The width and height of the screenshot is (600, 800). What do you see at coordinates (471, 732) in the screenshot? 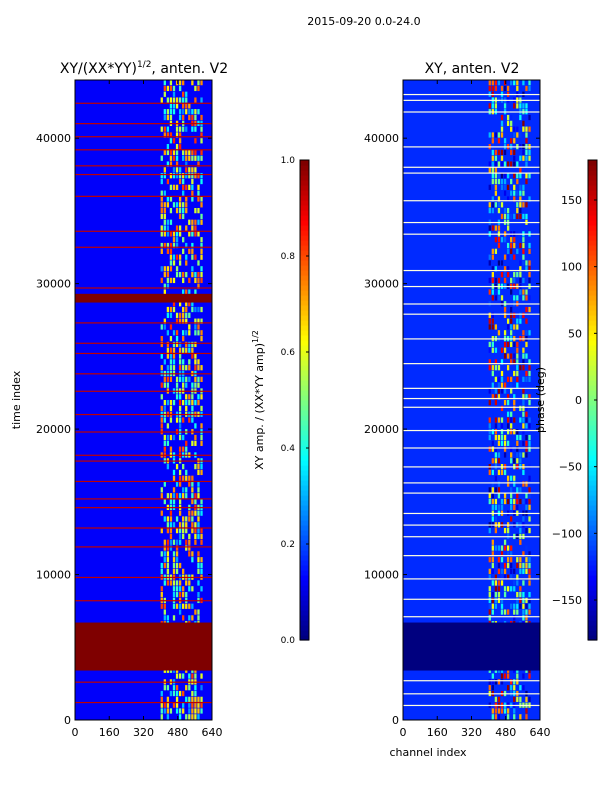
I see `x-tick-label: 320` at bounding box center [471, 732].